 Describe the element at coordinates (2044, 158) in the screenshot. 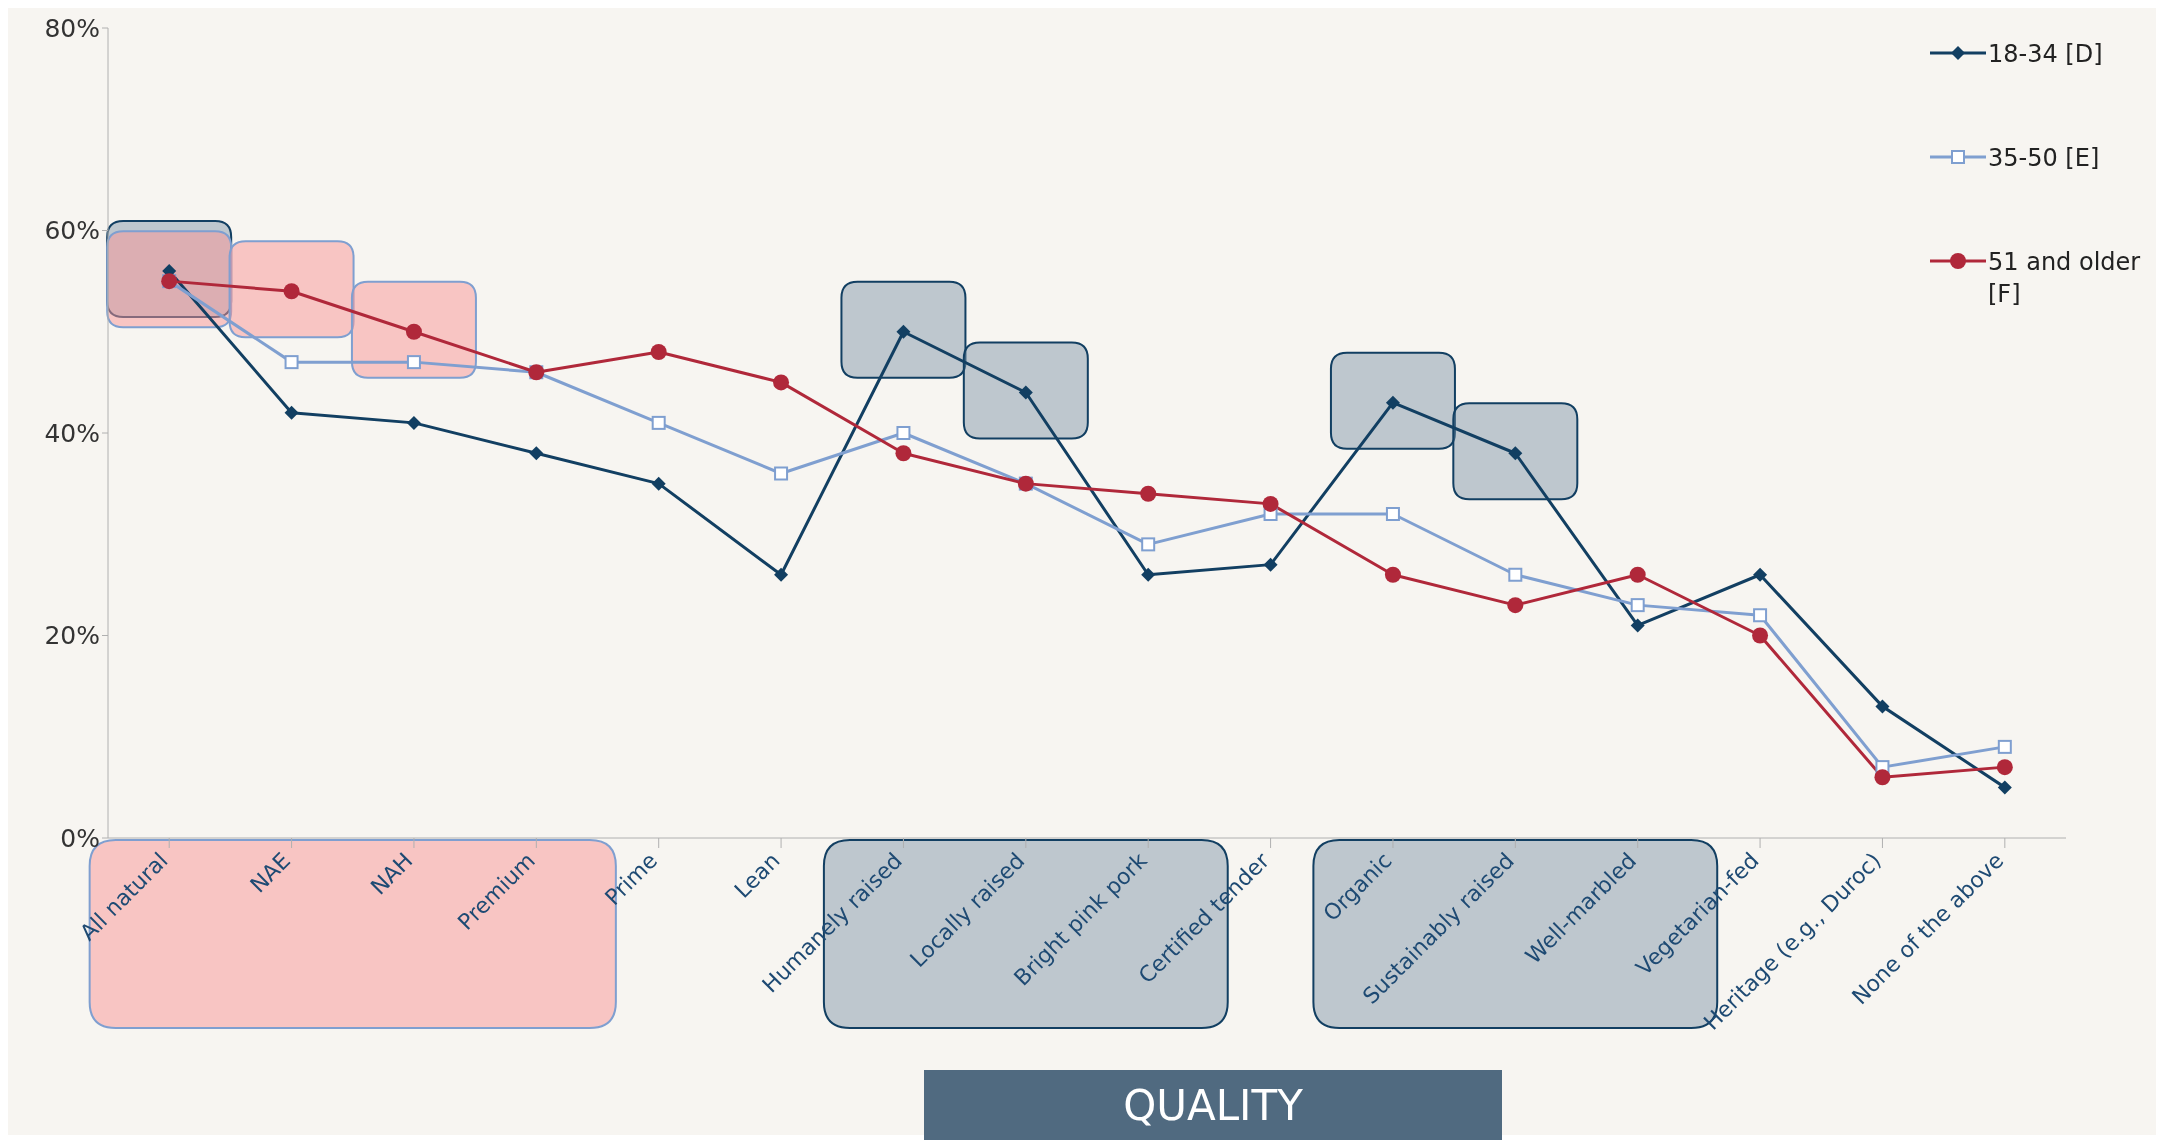

I see `legend-label: 35-50 [E]` at that location.